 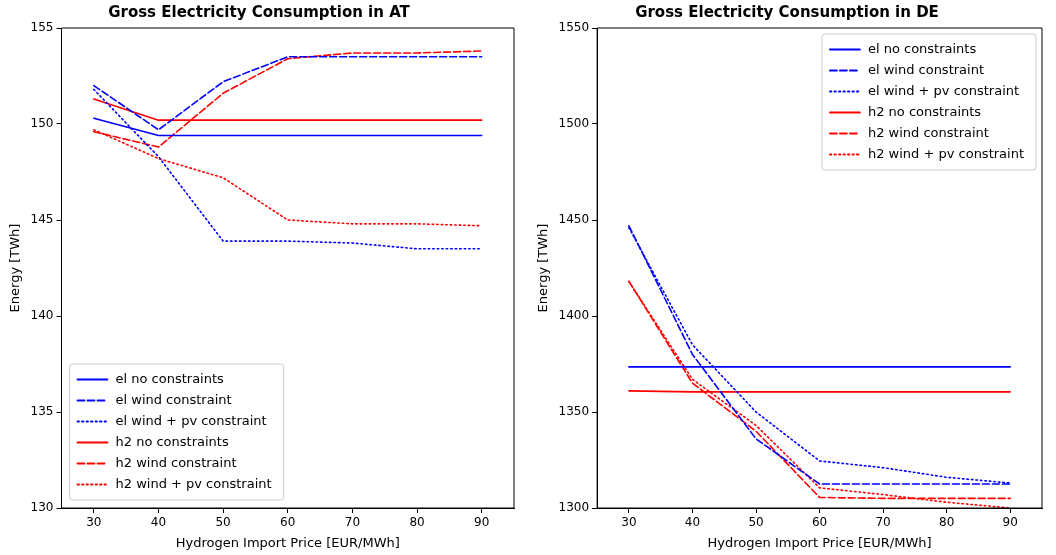 What do you see at coordinates (42, 507) in the screenshot?
I see `y-tick-label: 130` at bounding box center [42, 507].